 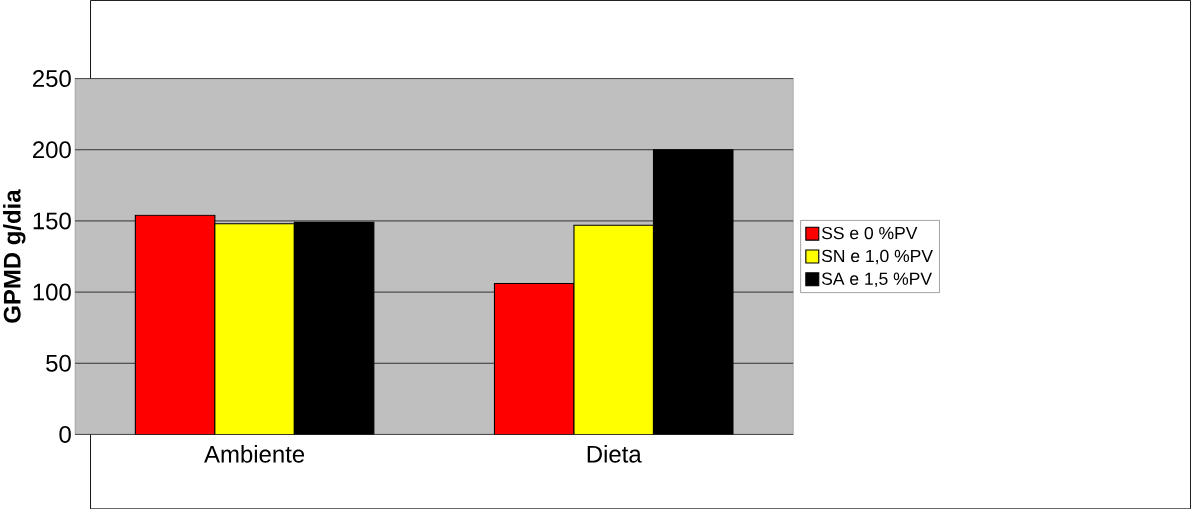 What do you see at coordinates (58, 363) in the screenshot?
I see `y-tick-label: 50` at bounding box center [58, 363].